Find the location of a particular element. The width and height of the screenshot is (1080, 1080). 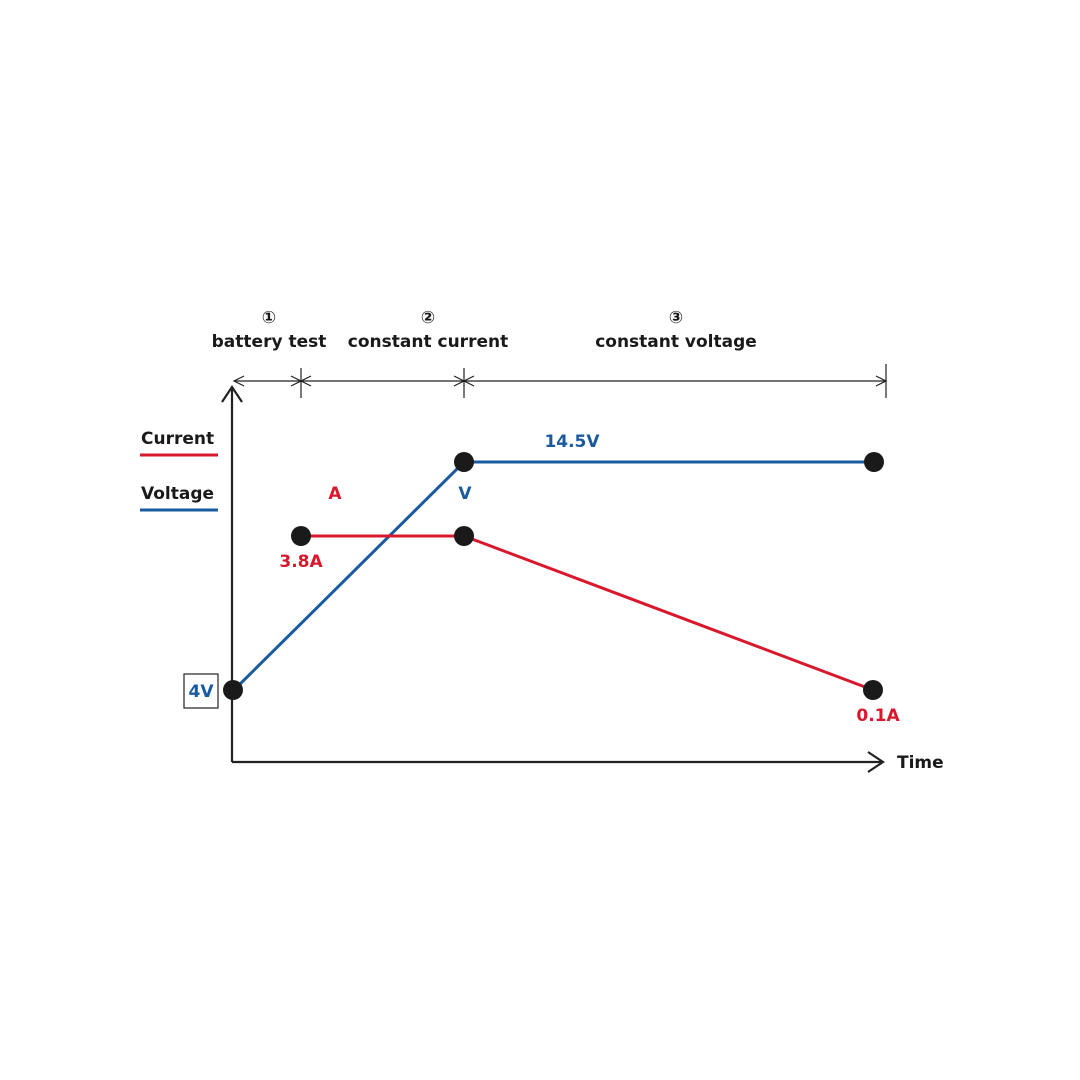

stage-number: ③ is located at coordinates (676, 318).